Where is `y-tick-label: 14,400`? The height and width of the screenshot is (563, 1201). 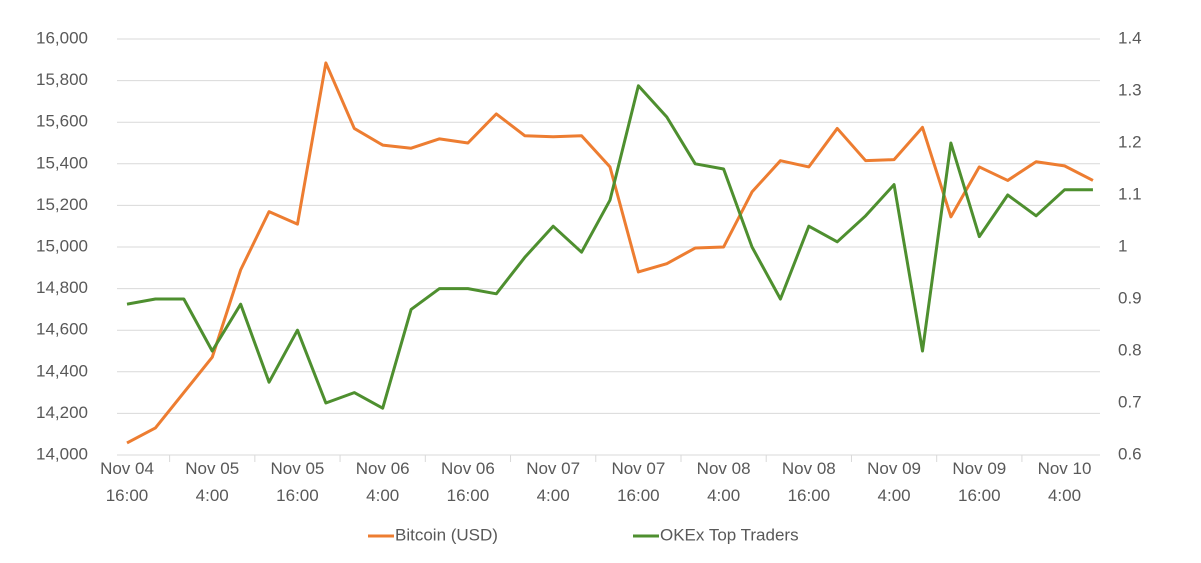
y-tick-label: 14,400 is located at coordinates (62, 370).